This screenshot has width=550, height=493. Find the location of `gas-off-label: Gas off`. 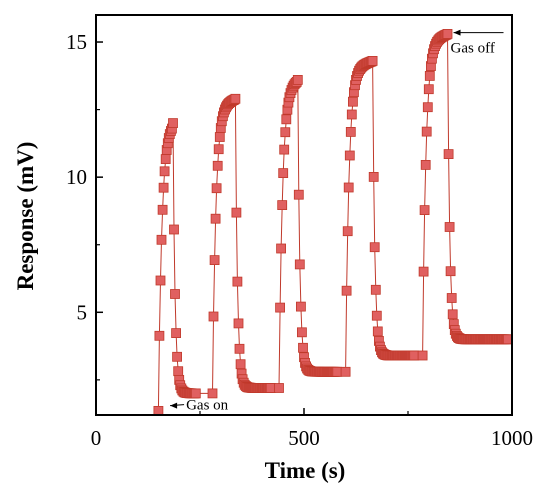

gas-off-label: Gas off is located at coordinates (473, 49).